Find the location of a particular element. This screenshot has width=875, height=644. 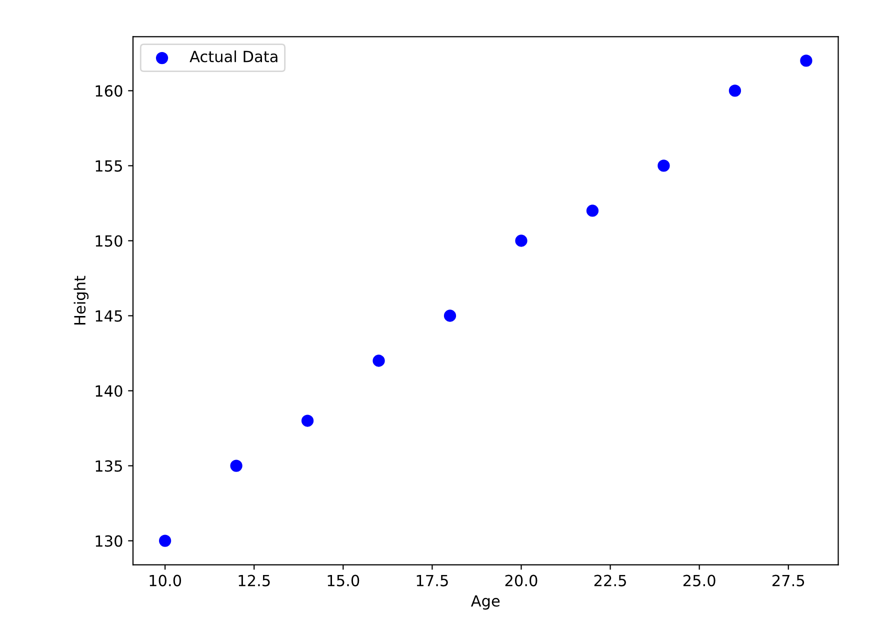

x-tick-label: 27.5 is located at coordinates (788, 580).